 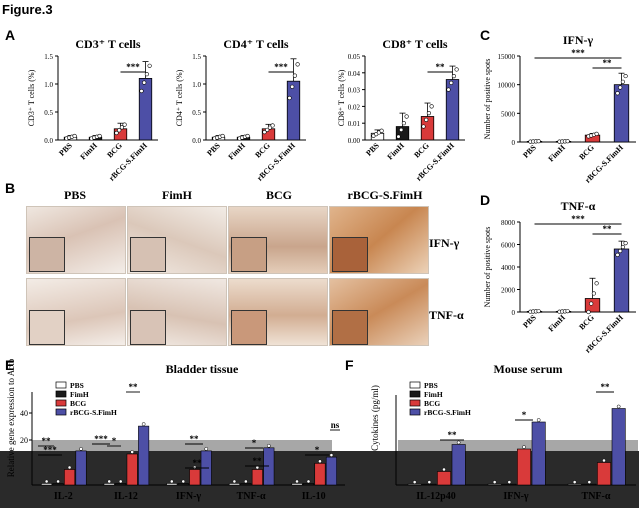 I want to click on panel-letter-b: B, so click(x=10, y=188).